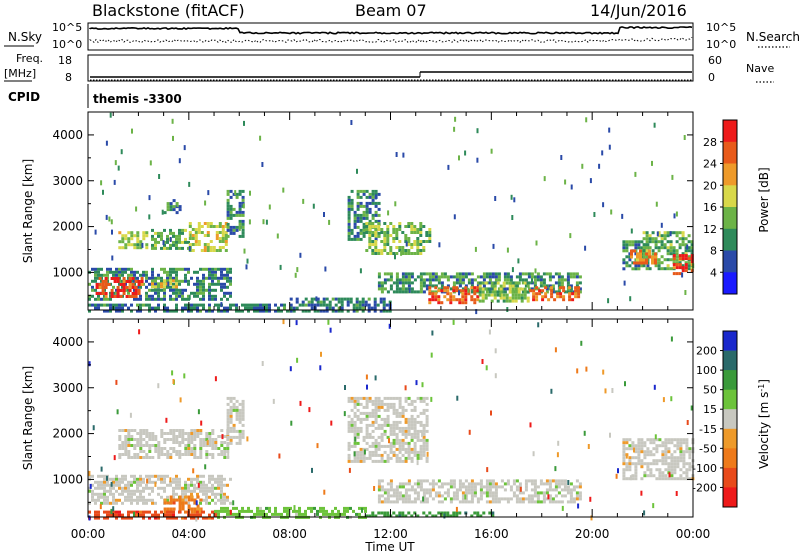  I want to click on nave-scale-bottom: 0, so click(711, 77).